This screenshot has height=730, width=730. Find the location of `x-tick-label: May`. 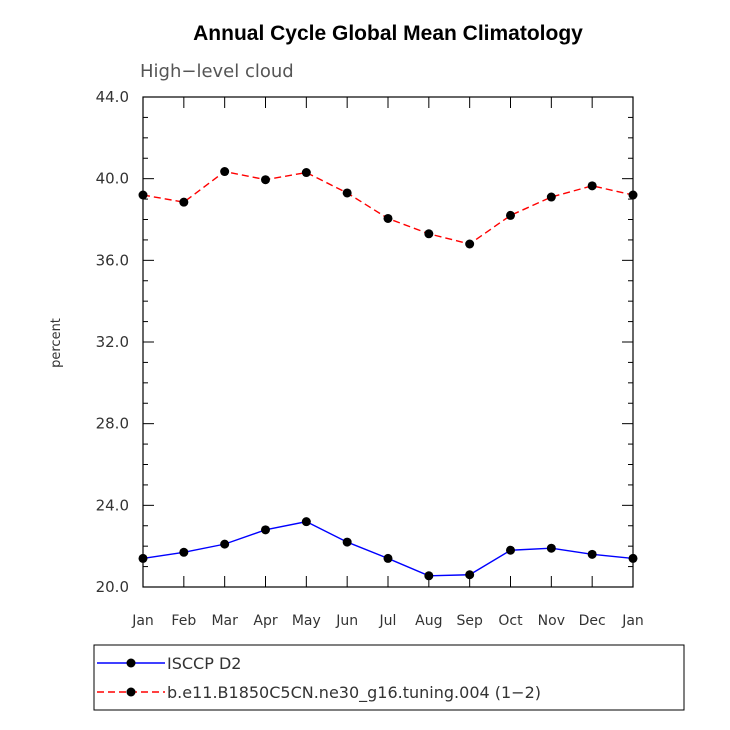

x-tick-label: May is located at coordinates (306, 621).